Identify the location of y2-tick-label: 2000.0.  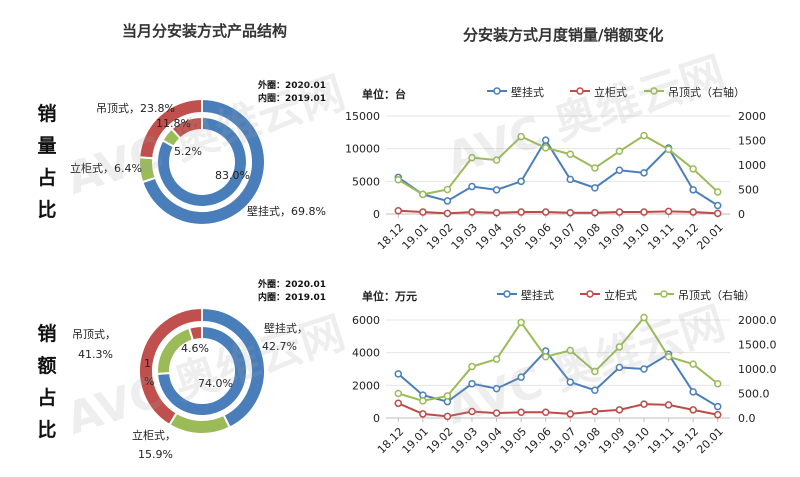
(757, 320).